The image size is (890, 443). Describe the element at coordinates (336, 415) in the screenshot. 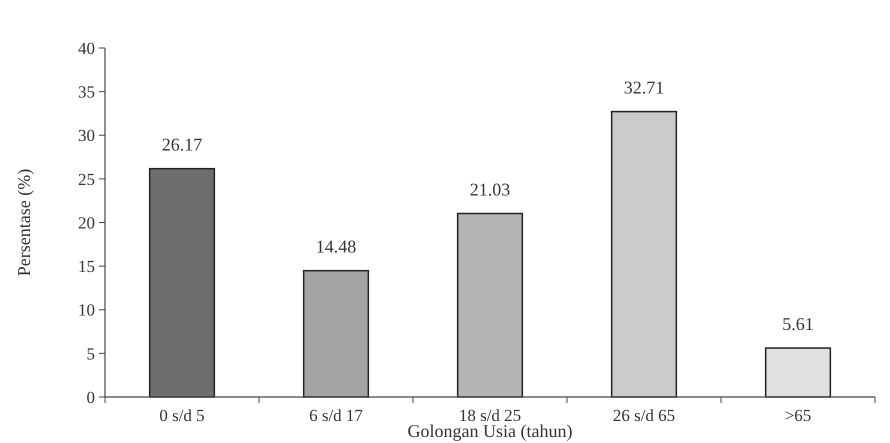

I see `x-tick-label: 6 s/d 17` at that location.